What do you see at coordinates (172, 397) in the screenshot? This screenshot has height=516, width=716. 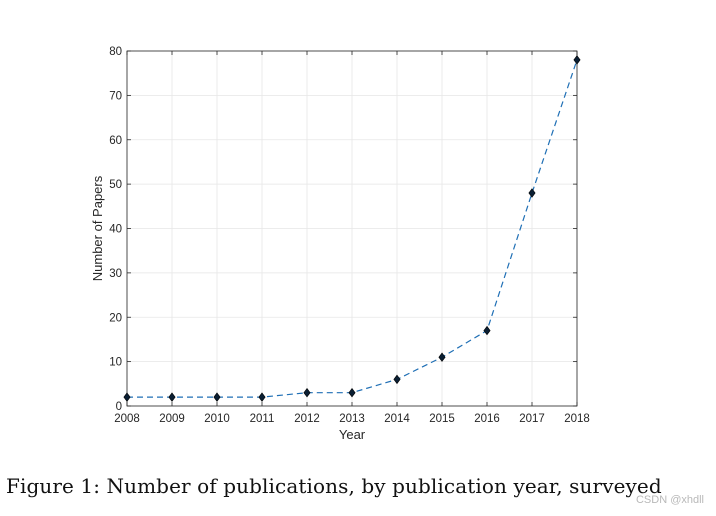 I see `data-point-2009` at bounding box center [172, 397].